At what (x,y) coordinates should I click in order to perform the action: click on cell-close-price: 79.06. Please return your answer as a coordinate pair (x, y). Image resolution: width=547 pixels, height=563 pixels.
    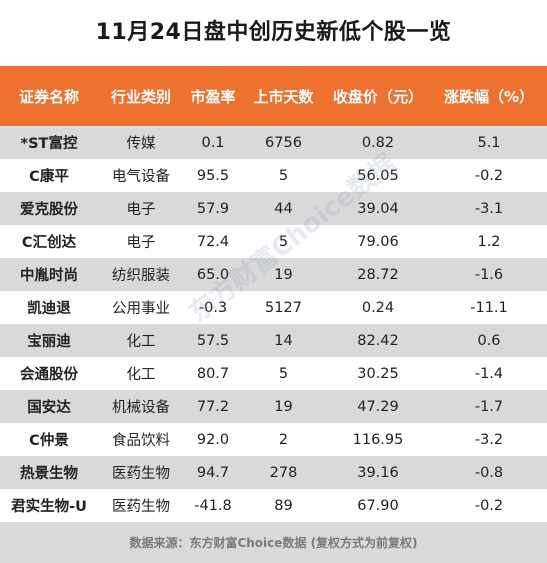
    Looking at the image, I should click on (378, 241).